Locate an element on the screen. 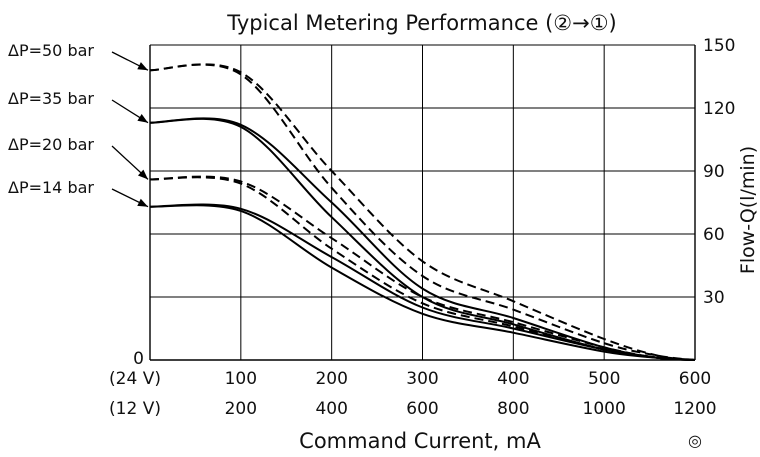 The height and width of the screenshot is (457, 760). annotations: ΔP=50 bar ΔP=35 bar ΔP=20 bar ΔP=14 bar is located at coordinates (78, 124).